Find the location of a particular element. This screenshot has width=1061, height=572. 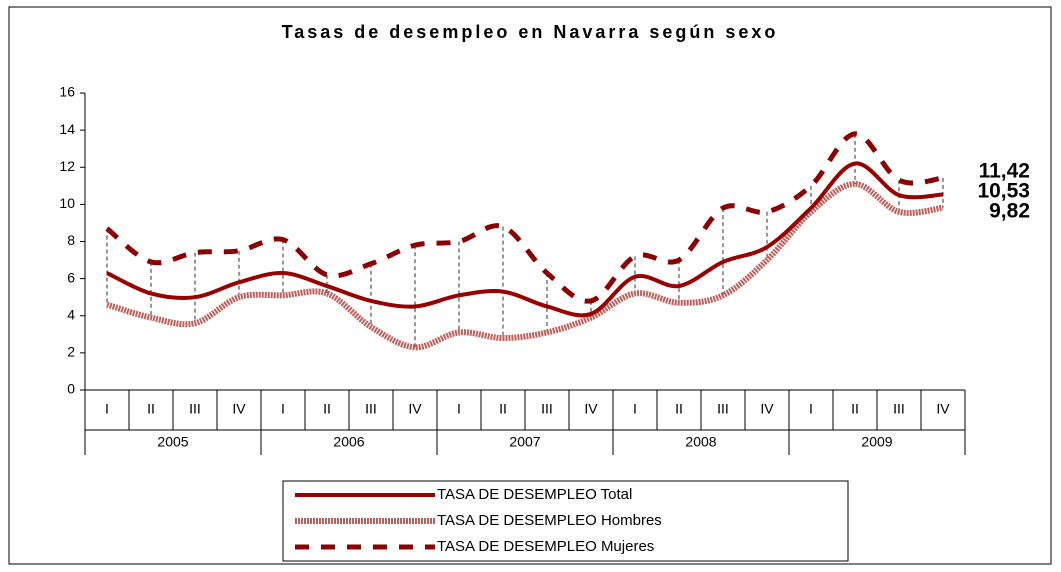

chart-title: Tasas de desempleo en Navarra según sexo is located at coordinates (530, 32).